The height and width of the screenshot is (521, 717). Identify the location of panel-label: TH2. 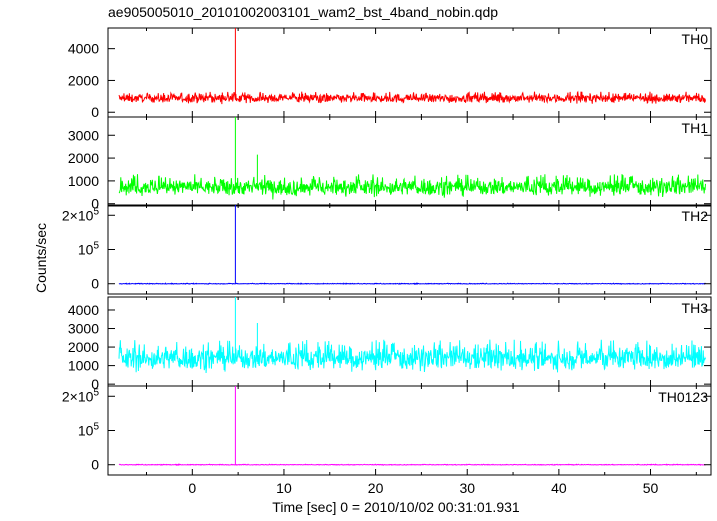
(695, 216).